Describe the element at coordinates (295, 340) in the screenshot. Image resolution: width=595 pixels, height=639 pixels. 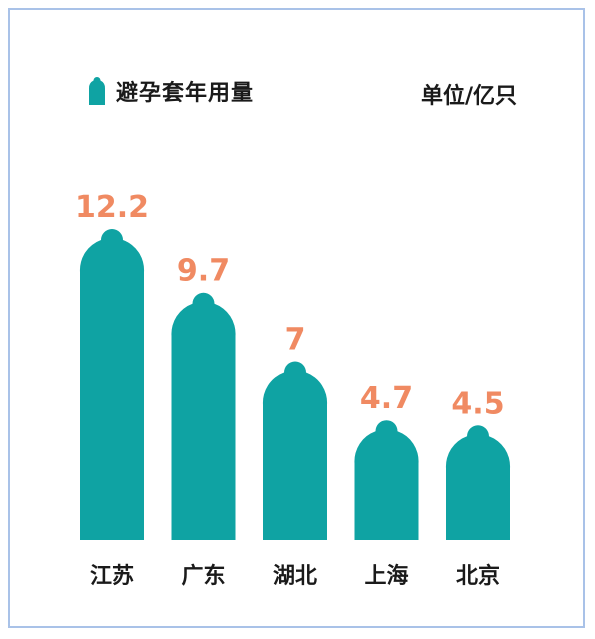
I see `value-label: 7` at that location.